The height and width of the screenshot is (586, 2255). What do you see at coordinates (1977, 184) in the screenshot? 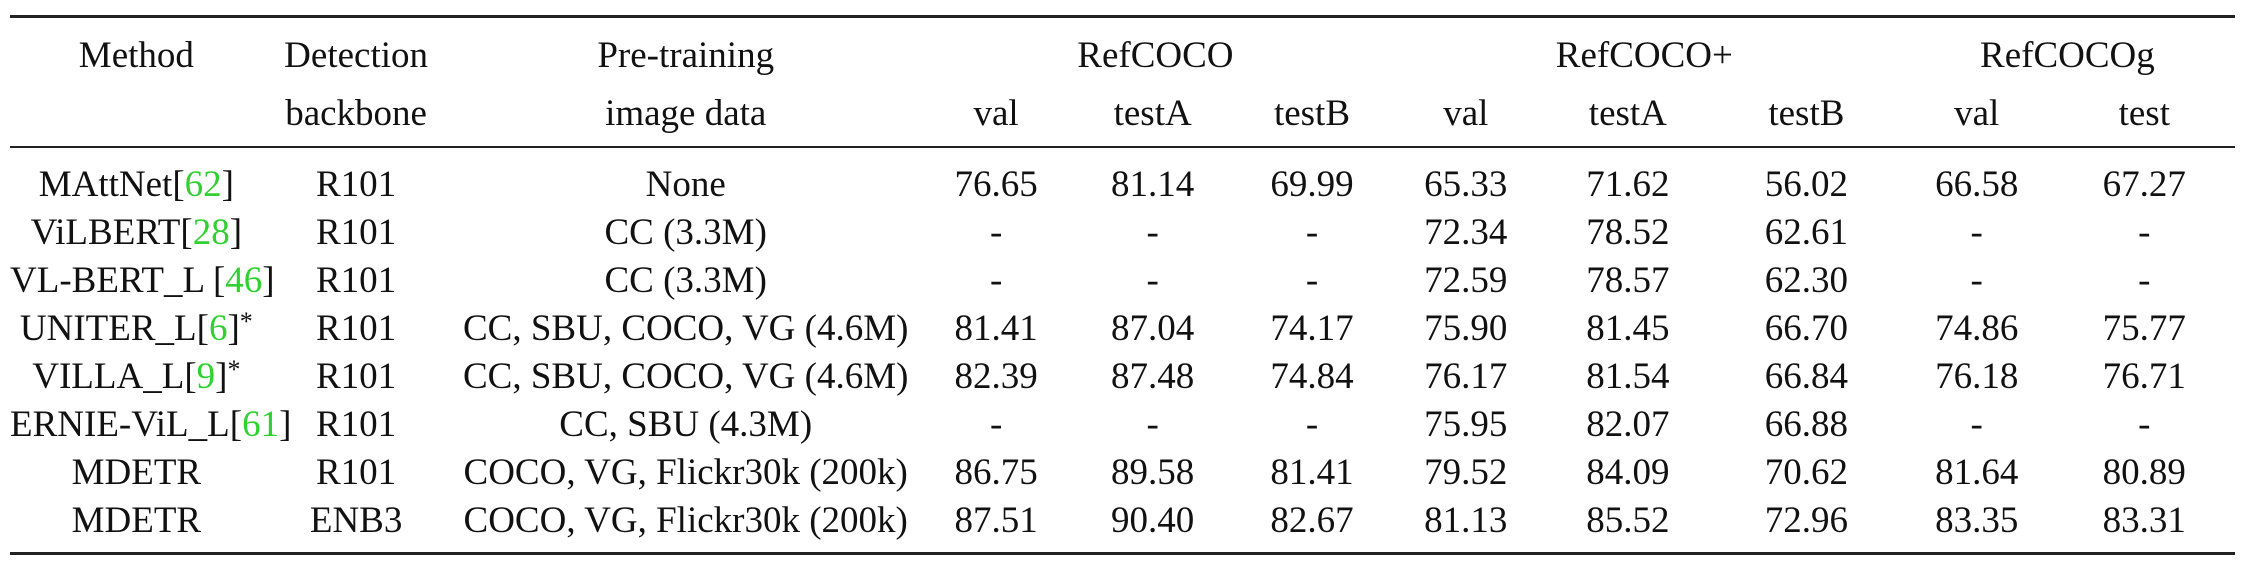
I see `score-cell: 66.58` at bounding box center [1977, 184].